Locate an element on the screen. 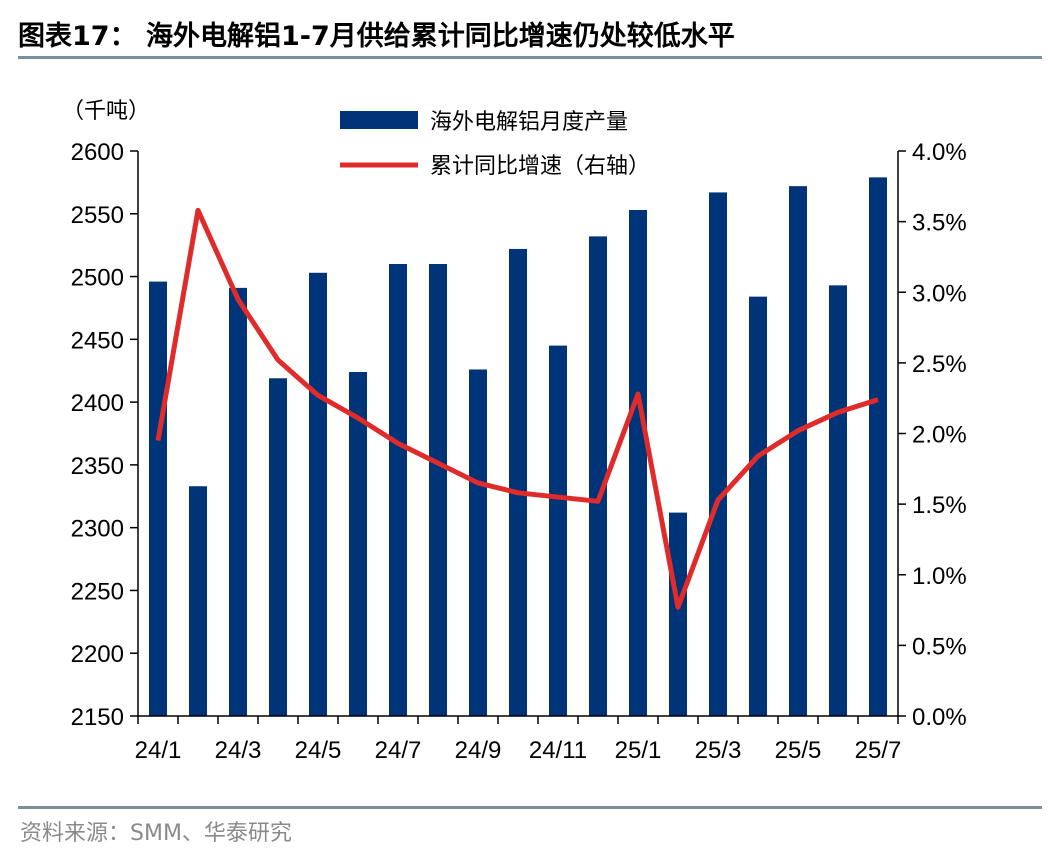 Image resolution: width=1048 pixels, height=852 pixels. y-right-tick-label: 3.0% is located at coordinates (939, 293).